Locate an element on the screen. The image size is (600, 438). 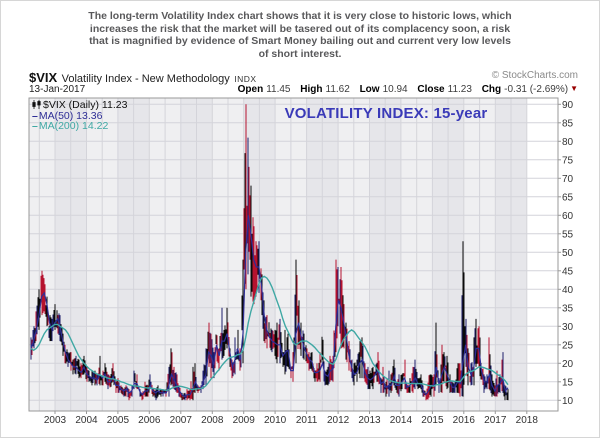
svg-text: 15 is located at coordinates (568, 382).